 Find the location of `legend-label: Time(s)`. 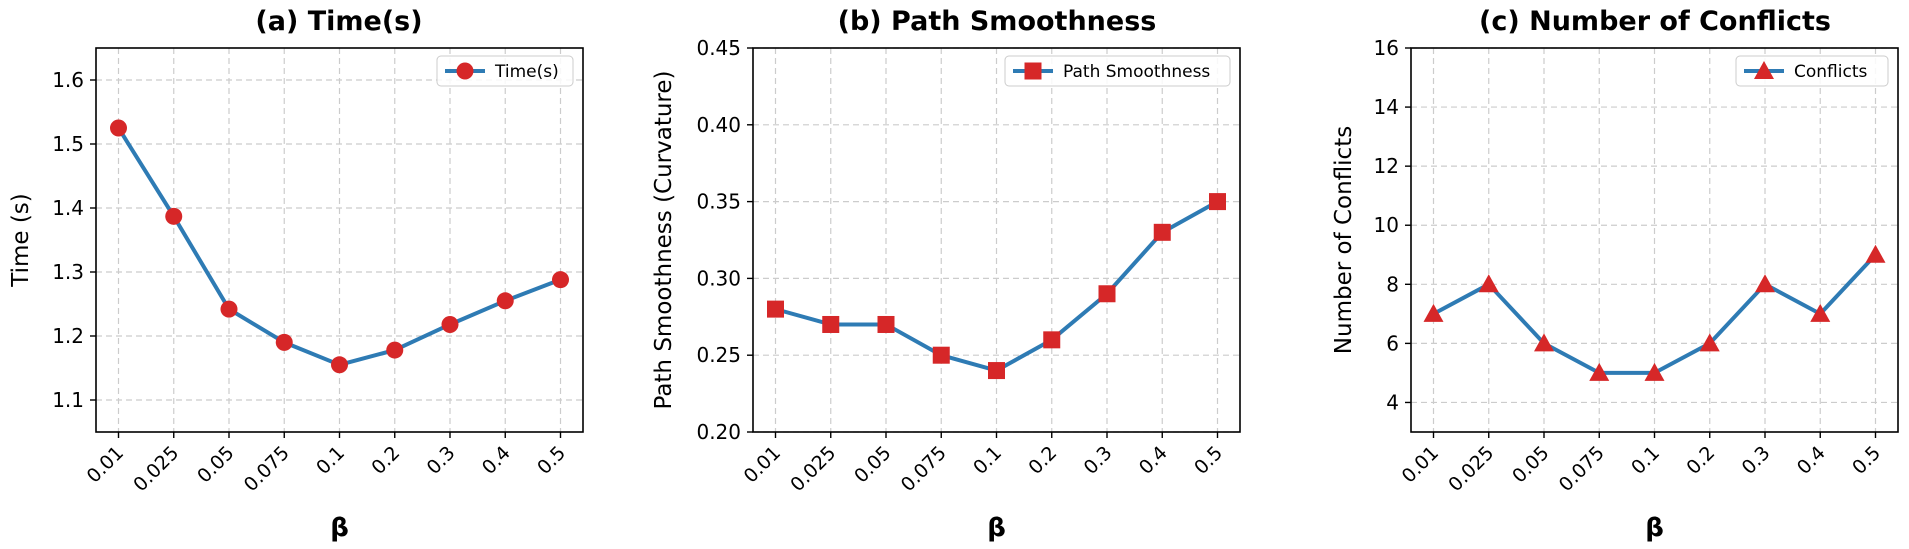

legend-label: Time(s) is located at coordinates (526, 72).